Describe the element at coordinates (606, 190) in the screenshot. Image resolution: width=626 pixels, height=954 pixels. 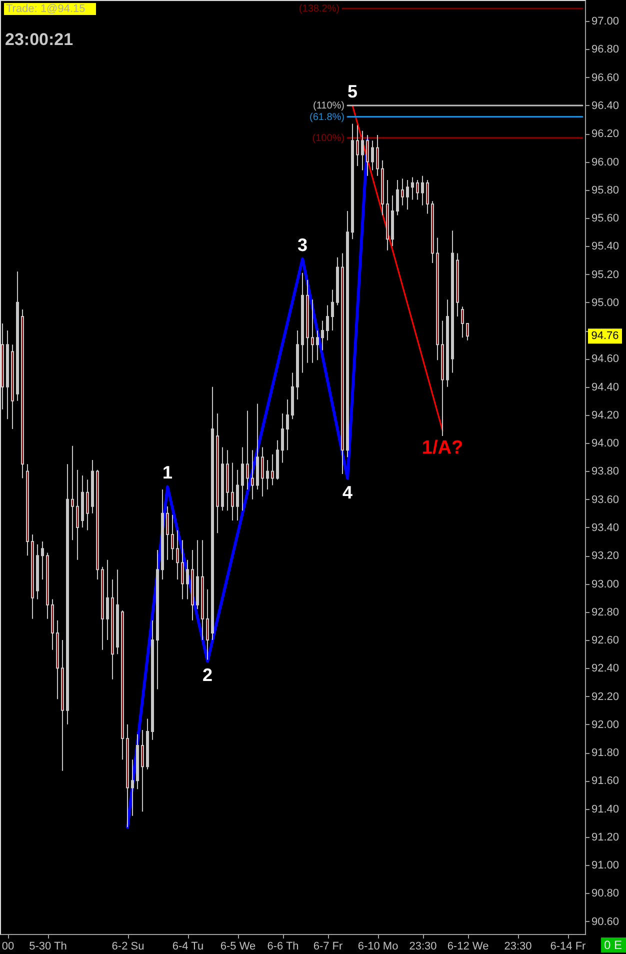
I see `y-tick-label: 95.80` at that location.